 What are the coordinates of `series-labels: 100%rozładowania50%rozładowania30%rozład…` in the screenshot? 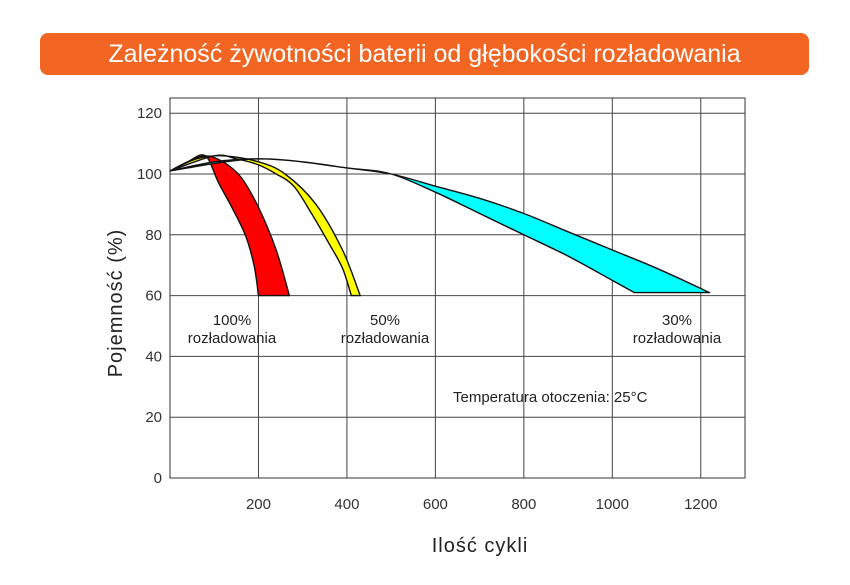 It's located at (455, 329).